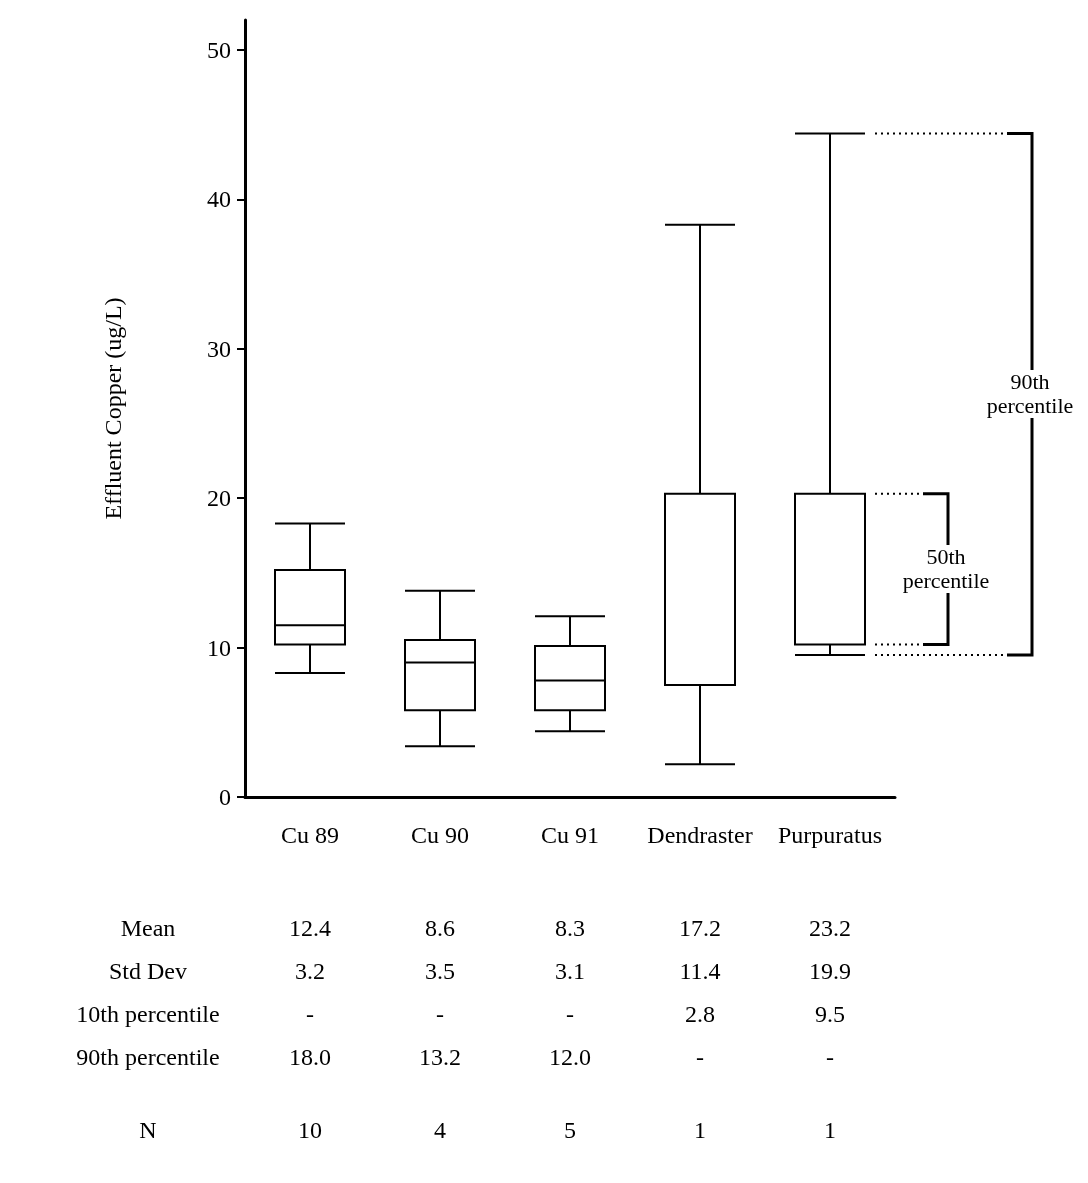  What do you see at coordinates (219, 199) in the screenshot?
I see `y-tick-label: 40` at bounding box center [219, 199].